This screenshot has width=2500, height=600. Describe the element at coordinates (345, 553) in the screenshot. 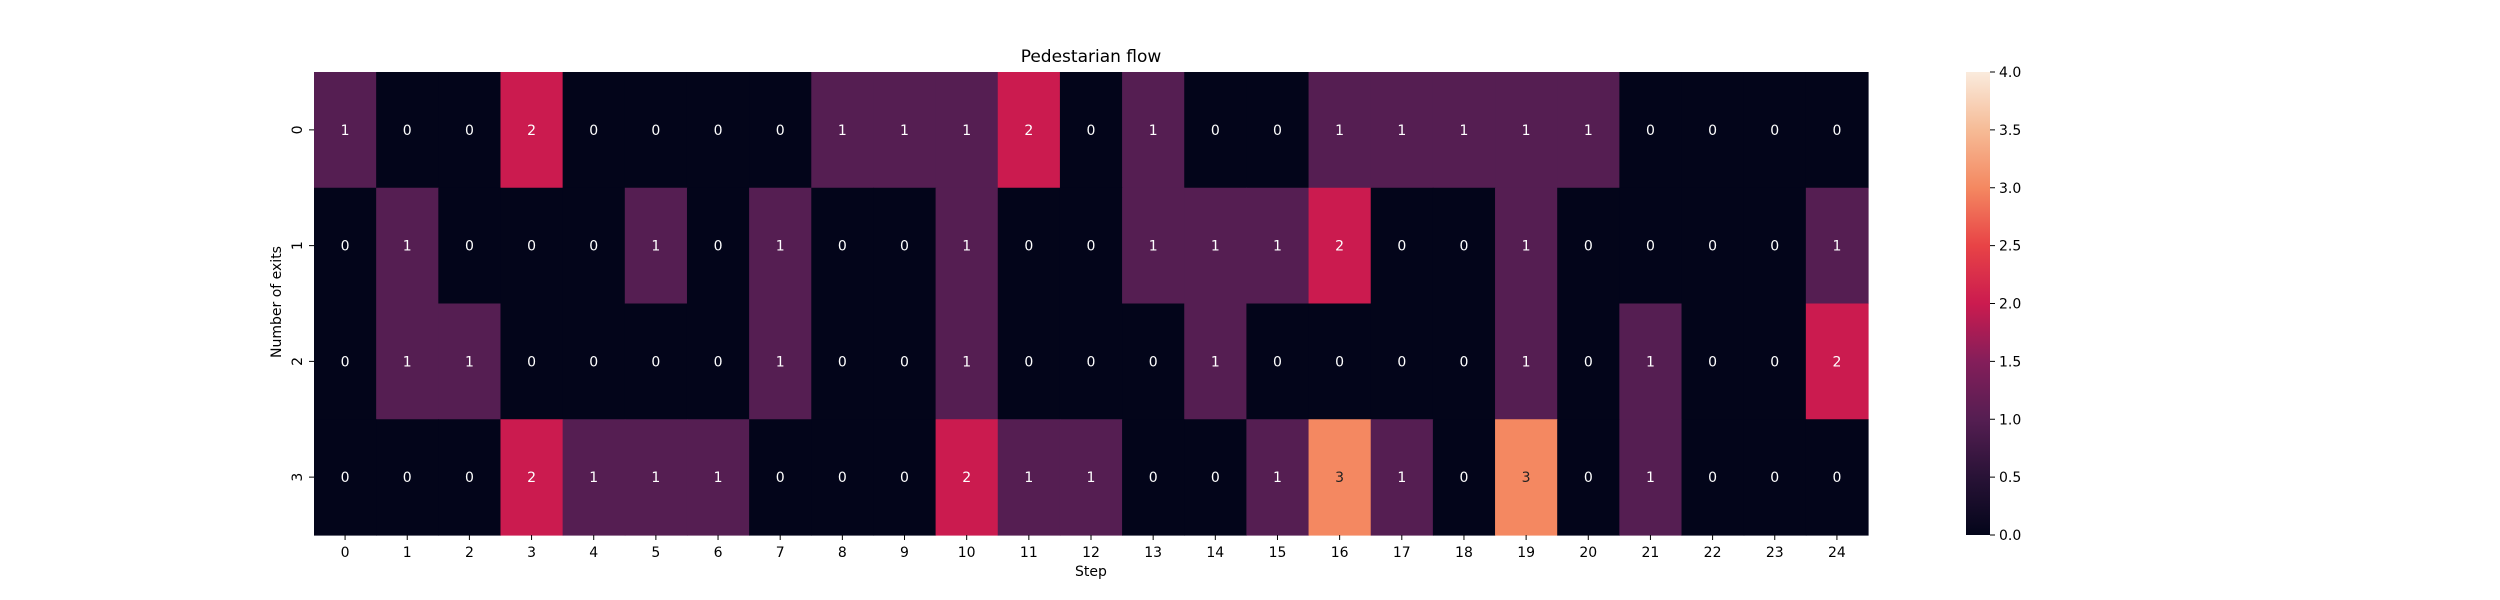

I see `x-tick-label: 0` at that location.